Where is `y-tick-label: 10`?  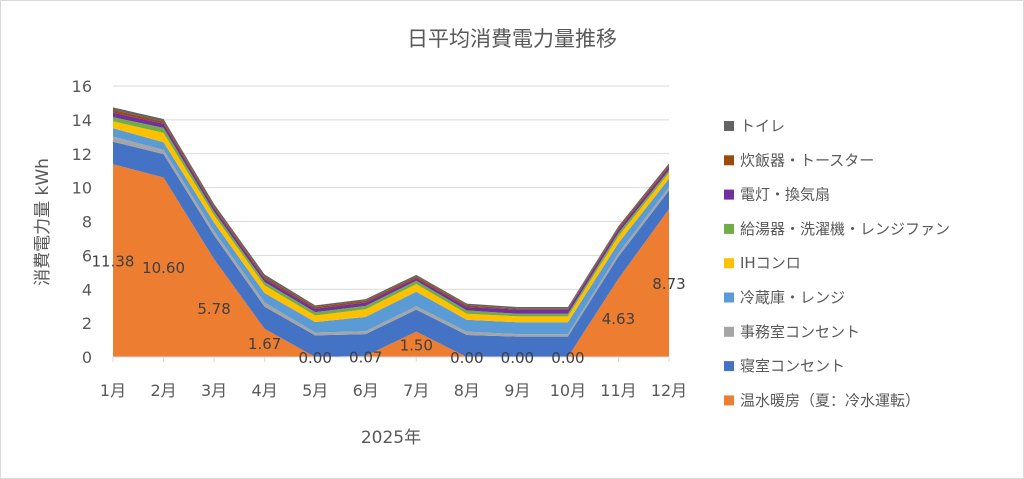 y-tick-label: 10 is located at coordinates (82, 188).